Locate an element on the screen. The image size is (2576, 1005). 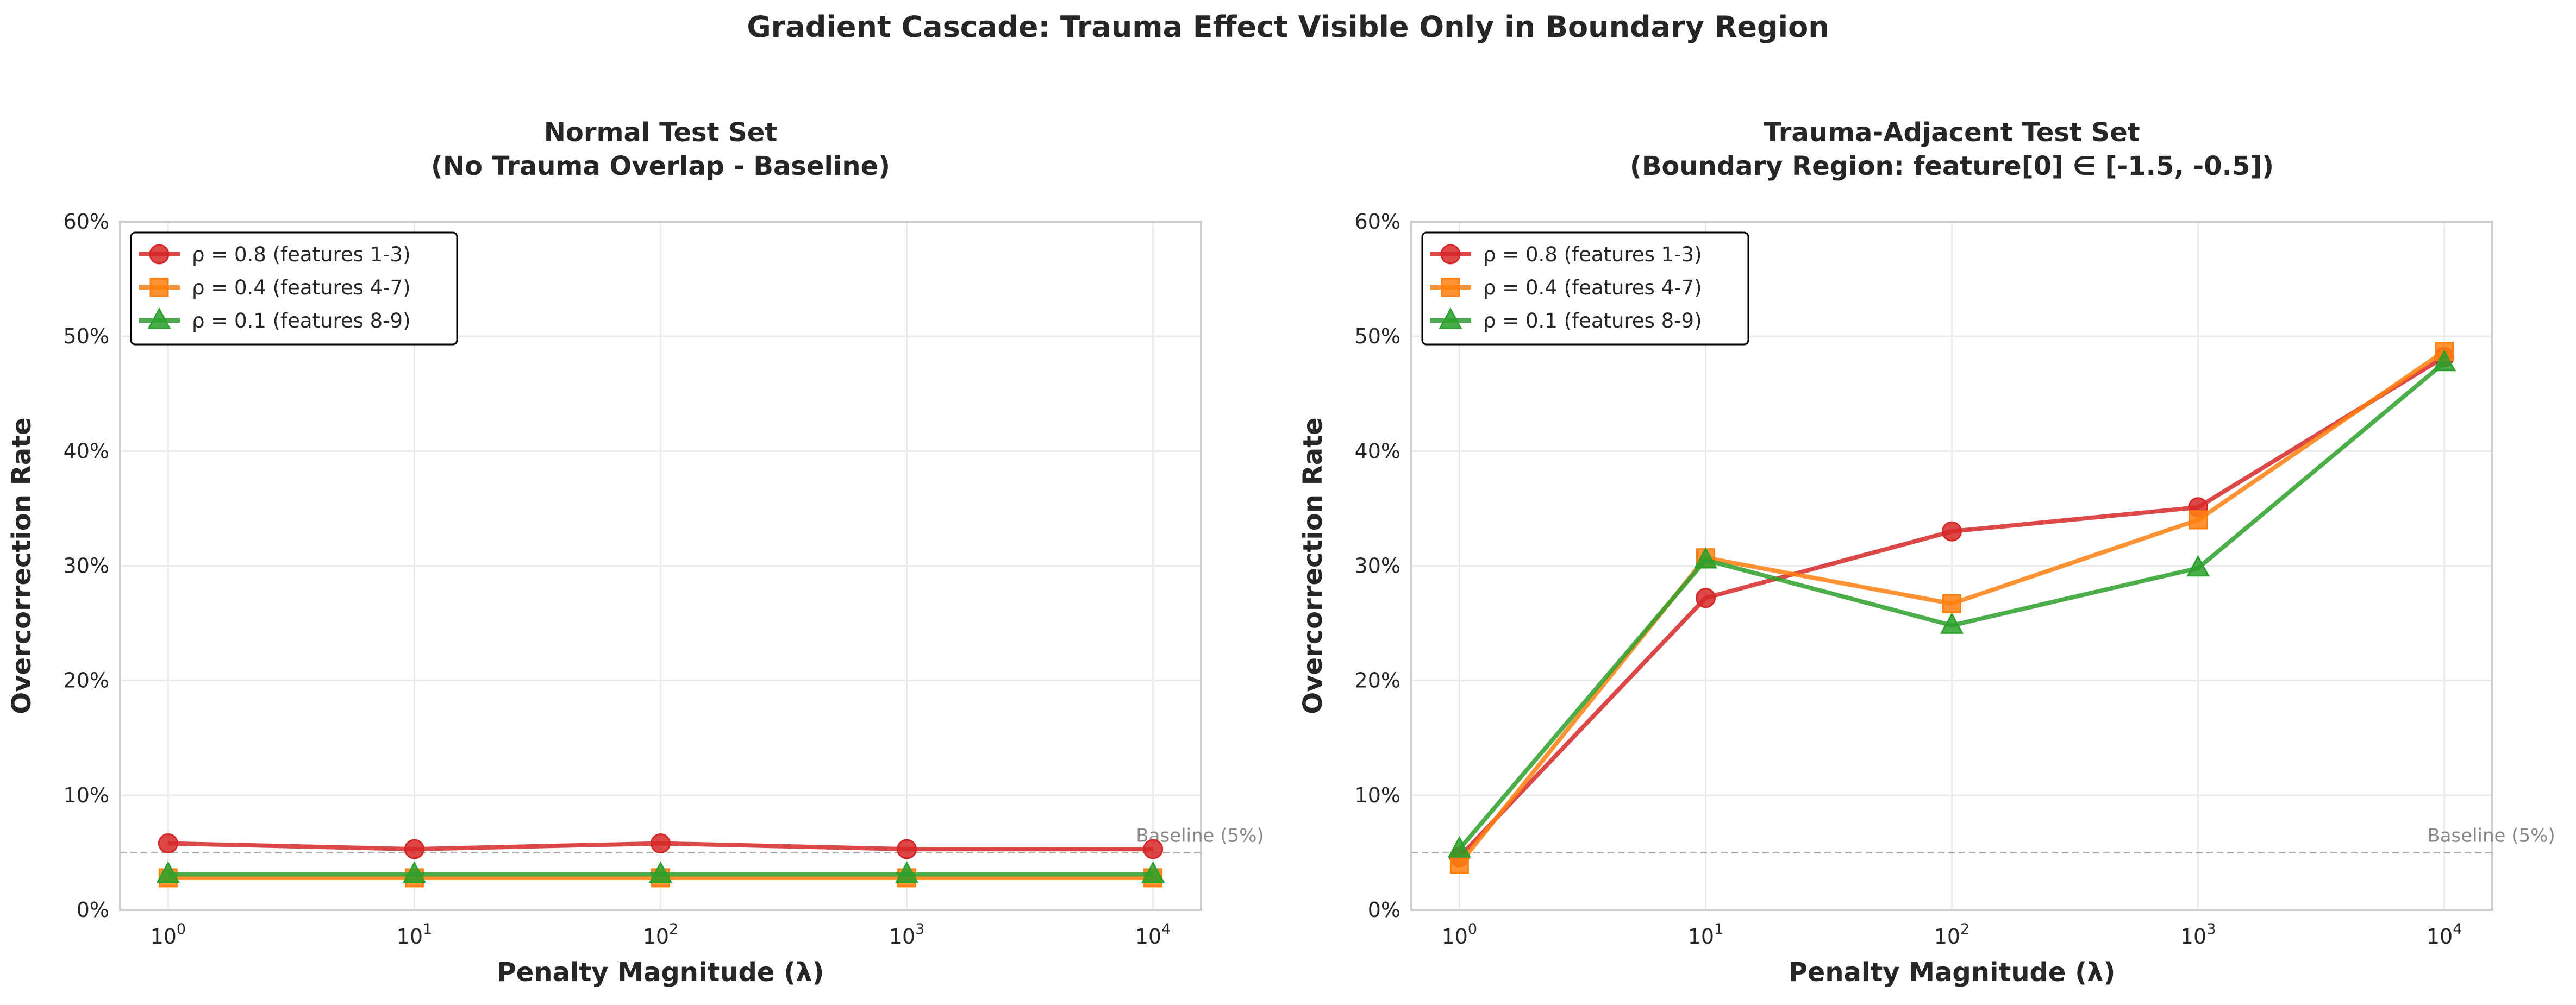
subplot-title: Normal Test Set is located at coordinates (661, 132).